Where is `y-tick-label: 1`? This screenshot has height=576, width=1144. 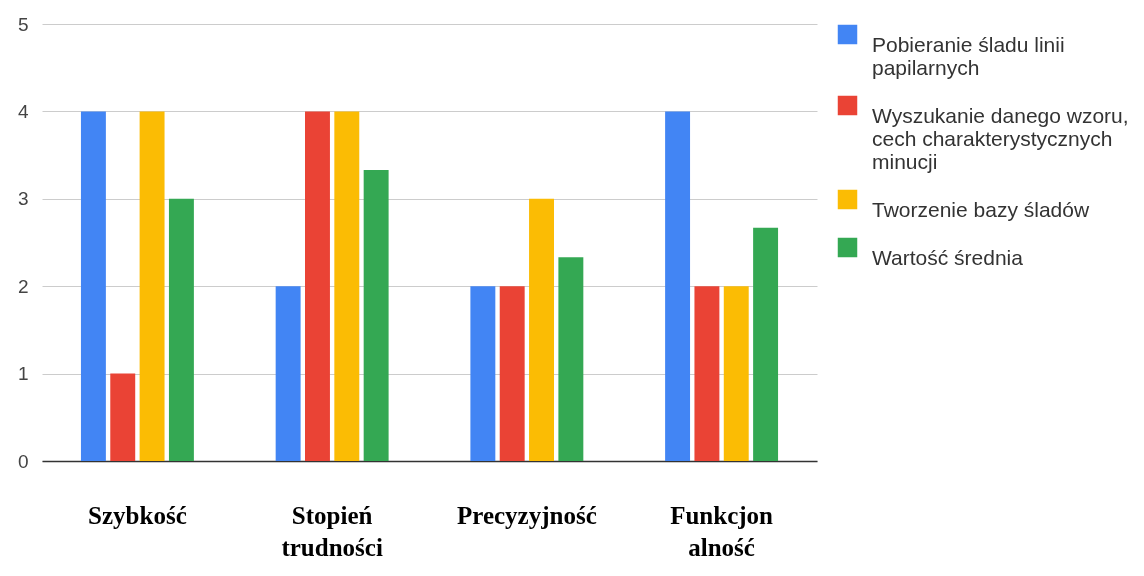 y-tick-label: 1 is located at coordinates (23, 374).